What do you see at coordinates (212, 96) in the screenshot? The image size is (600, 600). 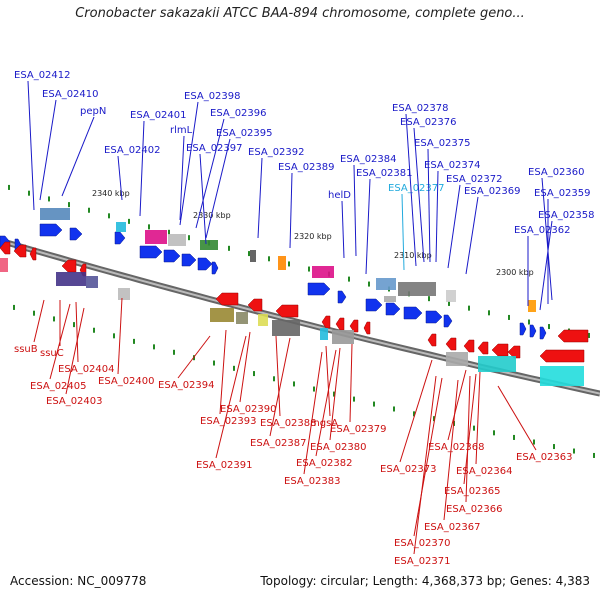 I see `gene-label-top: ESA_02398` at bounding box center [212, 96].